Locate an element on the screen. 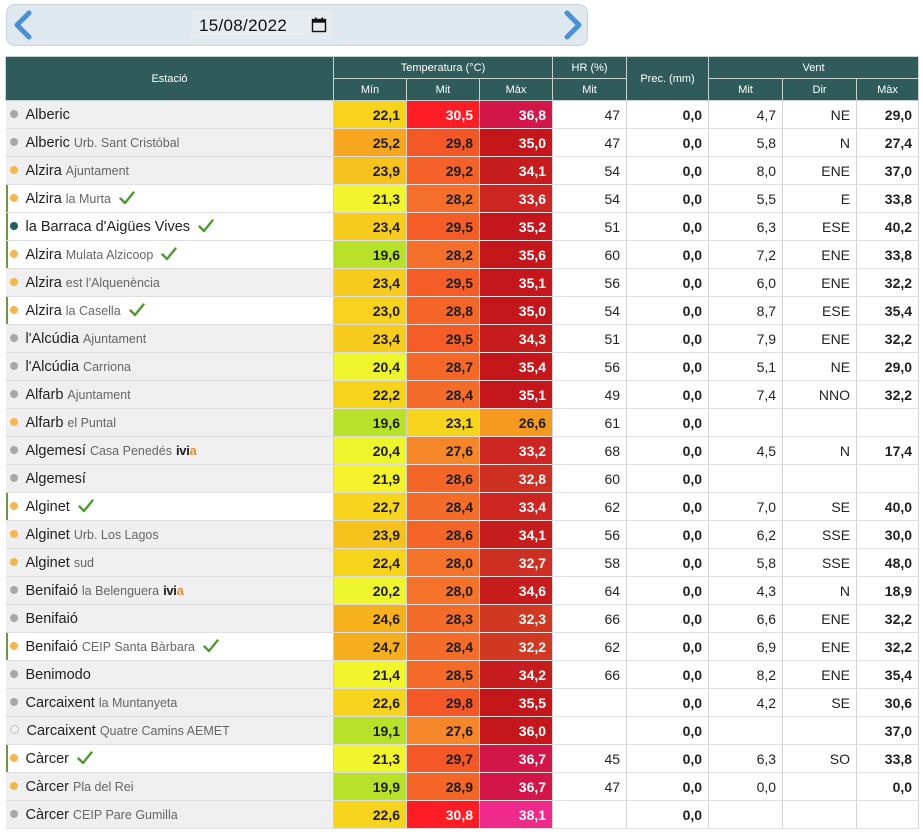 This screenshot has height=838, width=923. station-row: Alginet 22,7 28,4 33,4 62 0,0 7,0 SE 40,0 is located at coordinates (462, 506).